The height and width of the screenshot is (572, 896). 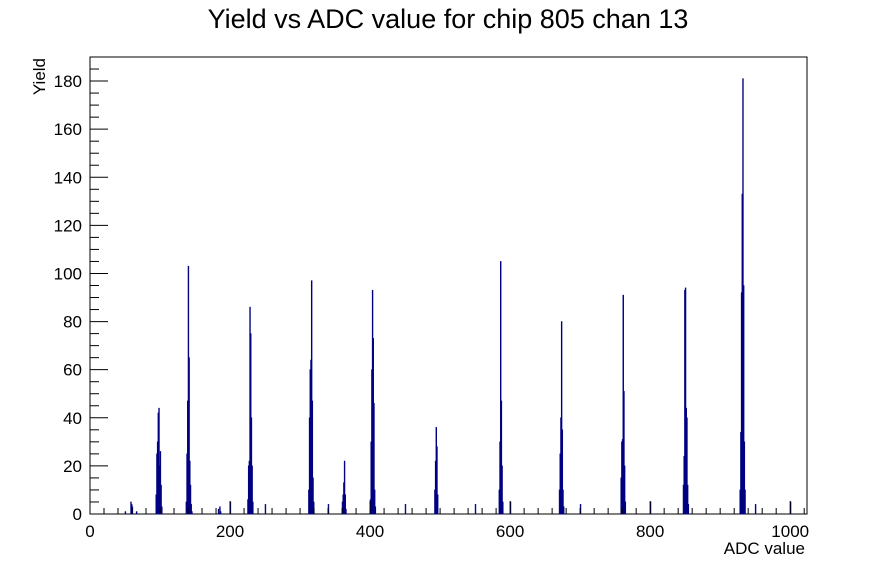 I want to click on y-tick-label: 100, so click(x=68, y=273).